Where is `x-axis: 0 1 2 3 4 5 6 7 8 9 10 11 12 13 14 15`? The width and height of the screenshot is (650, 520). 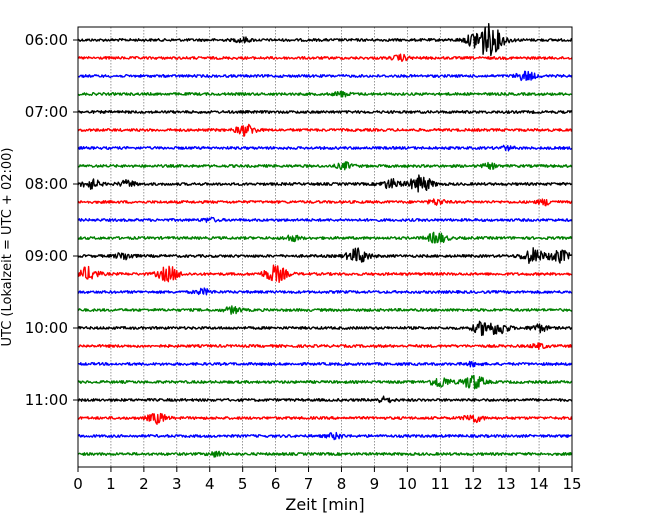 x-axis: 0 1 2 3 4 5 6 7 8 9 10 11 12 13 14 15 is located at coordinates (327, 480).